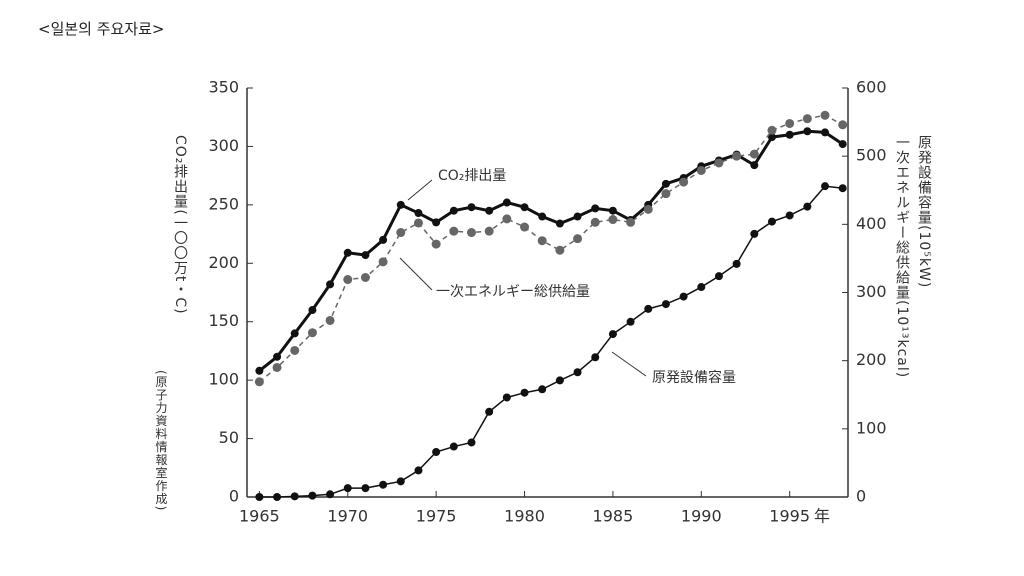  What do you see at coordinates (259, 516) in the screenshot?
I see `x-tick-label: 1965` at bounding box center [259, 516].